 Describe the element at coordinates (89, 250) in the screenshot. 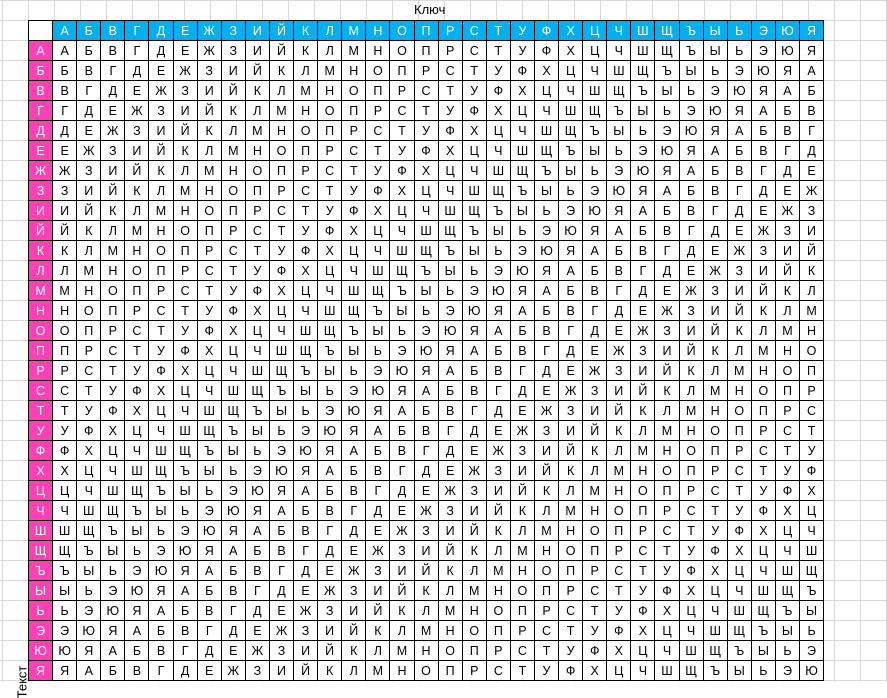

I see `table-cell: Л` at that location.